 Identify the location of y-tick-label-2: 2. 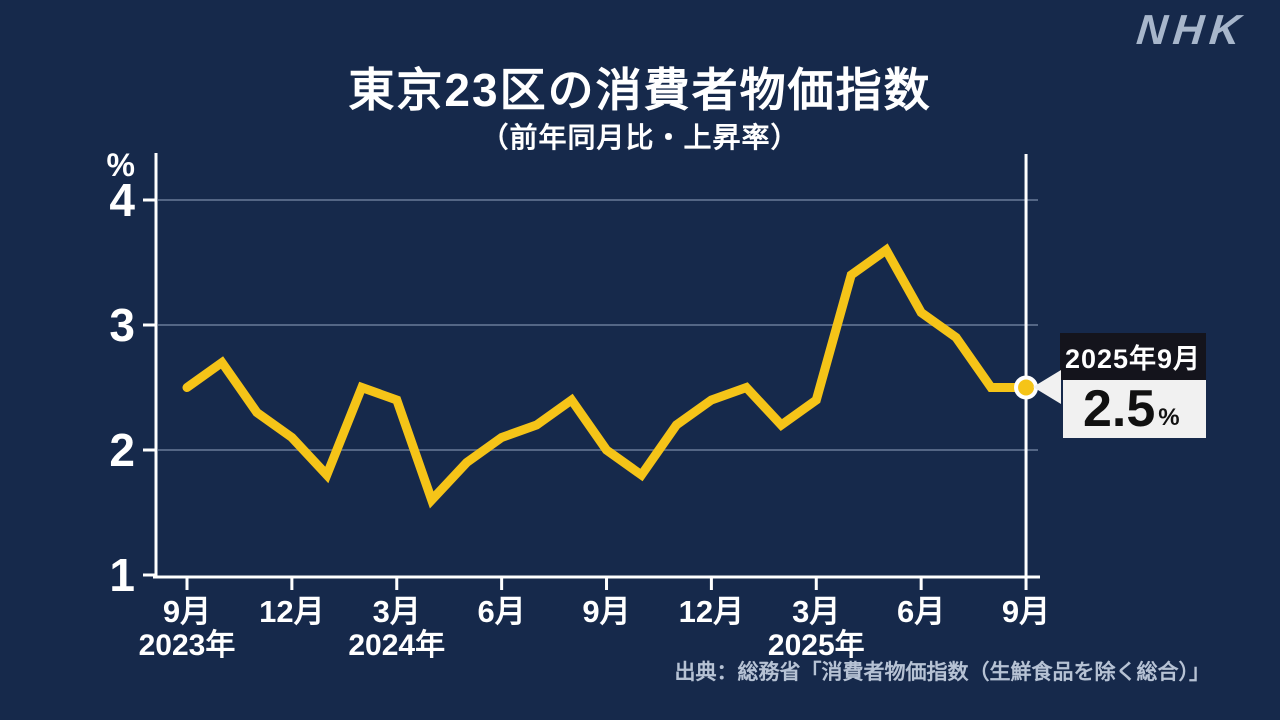
(122, 450).